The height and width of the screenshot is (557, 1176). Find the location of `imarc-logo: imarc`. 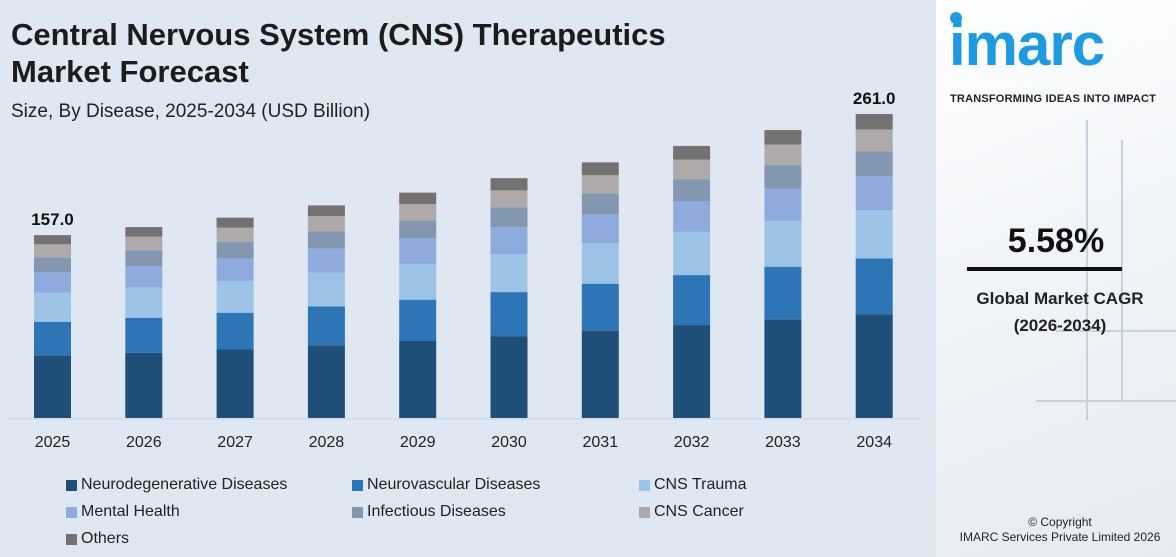

imarc-logo: imarc is located at coordinates (1027, 44).